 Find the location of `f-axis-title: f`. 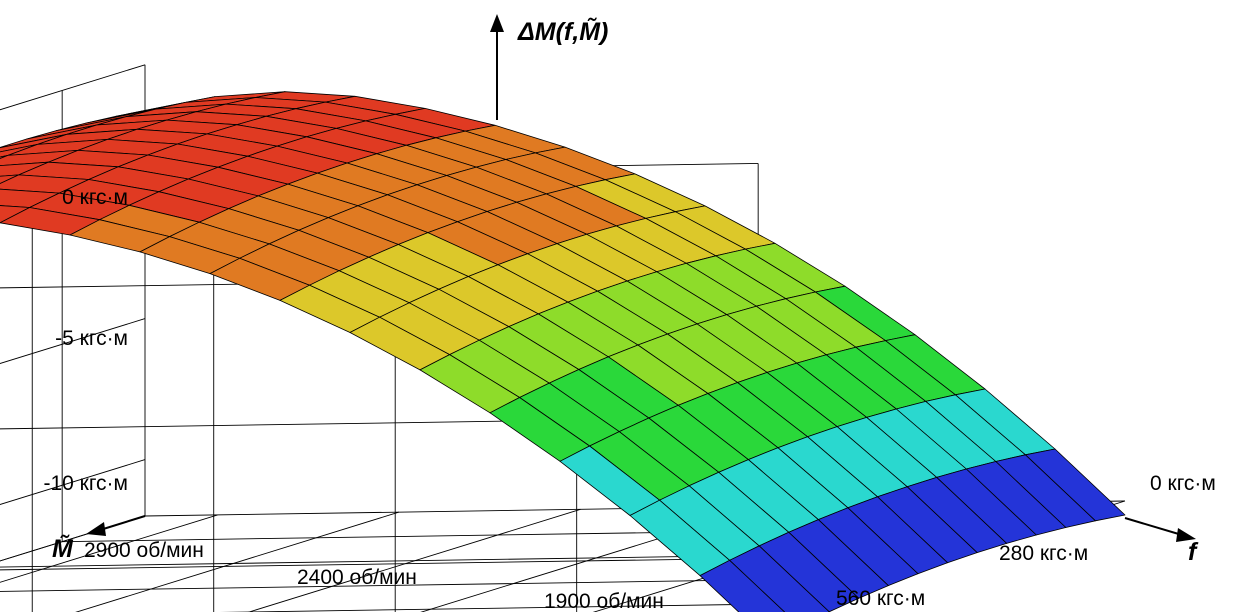

f-axis-title: f is located at coordinates (1193, 552).